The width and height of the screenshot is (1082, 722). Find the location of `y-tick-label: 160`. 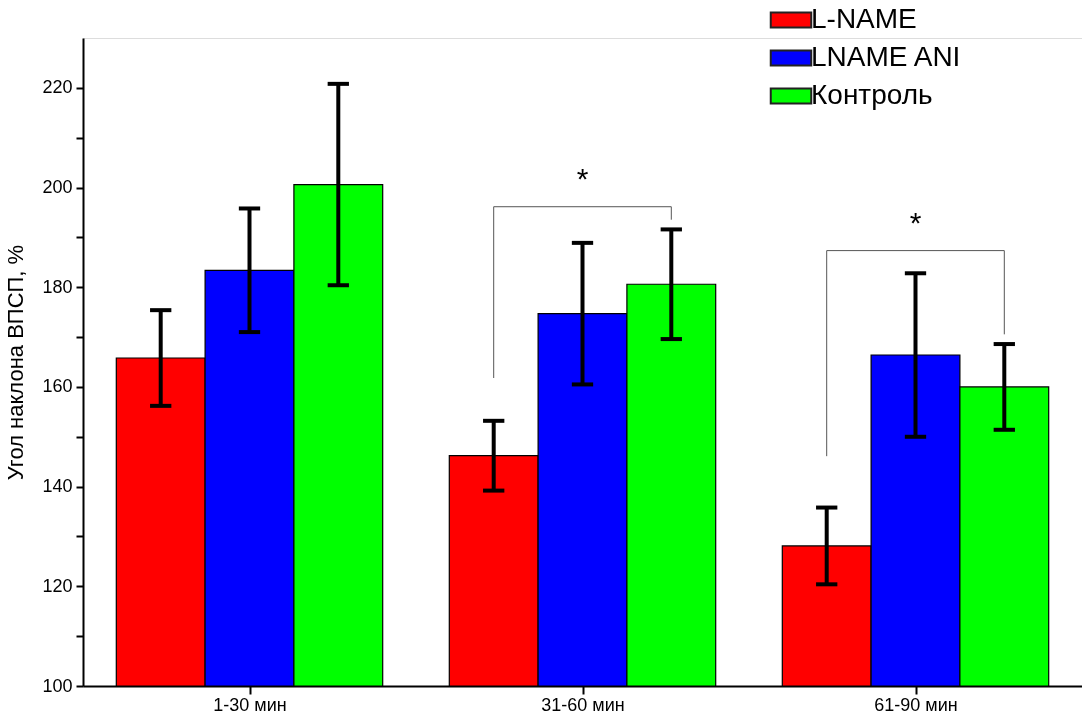

y-tick-label: 160 is located at coordinates (57, 386).